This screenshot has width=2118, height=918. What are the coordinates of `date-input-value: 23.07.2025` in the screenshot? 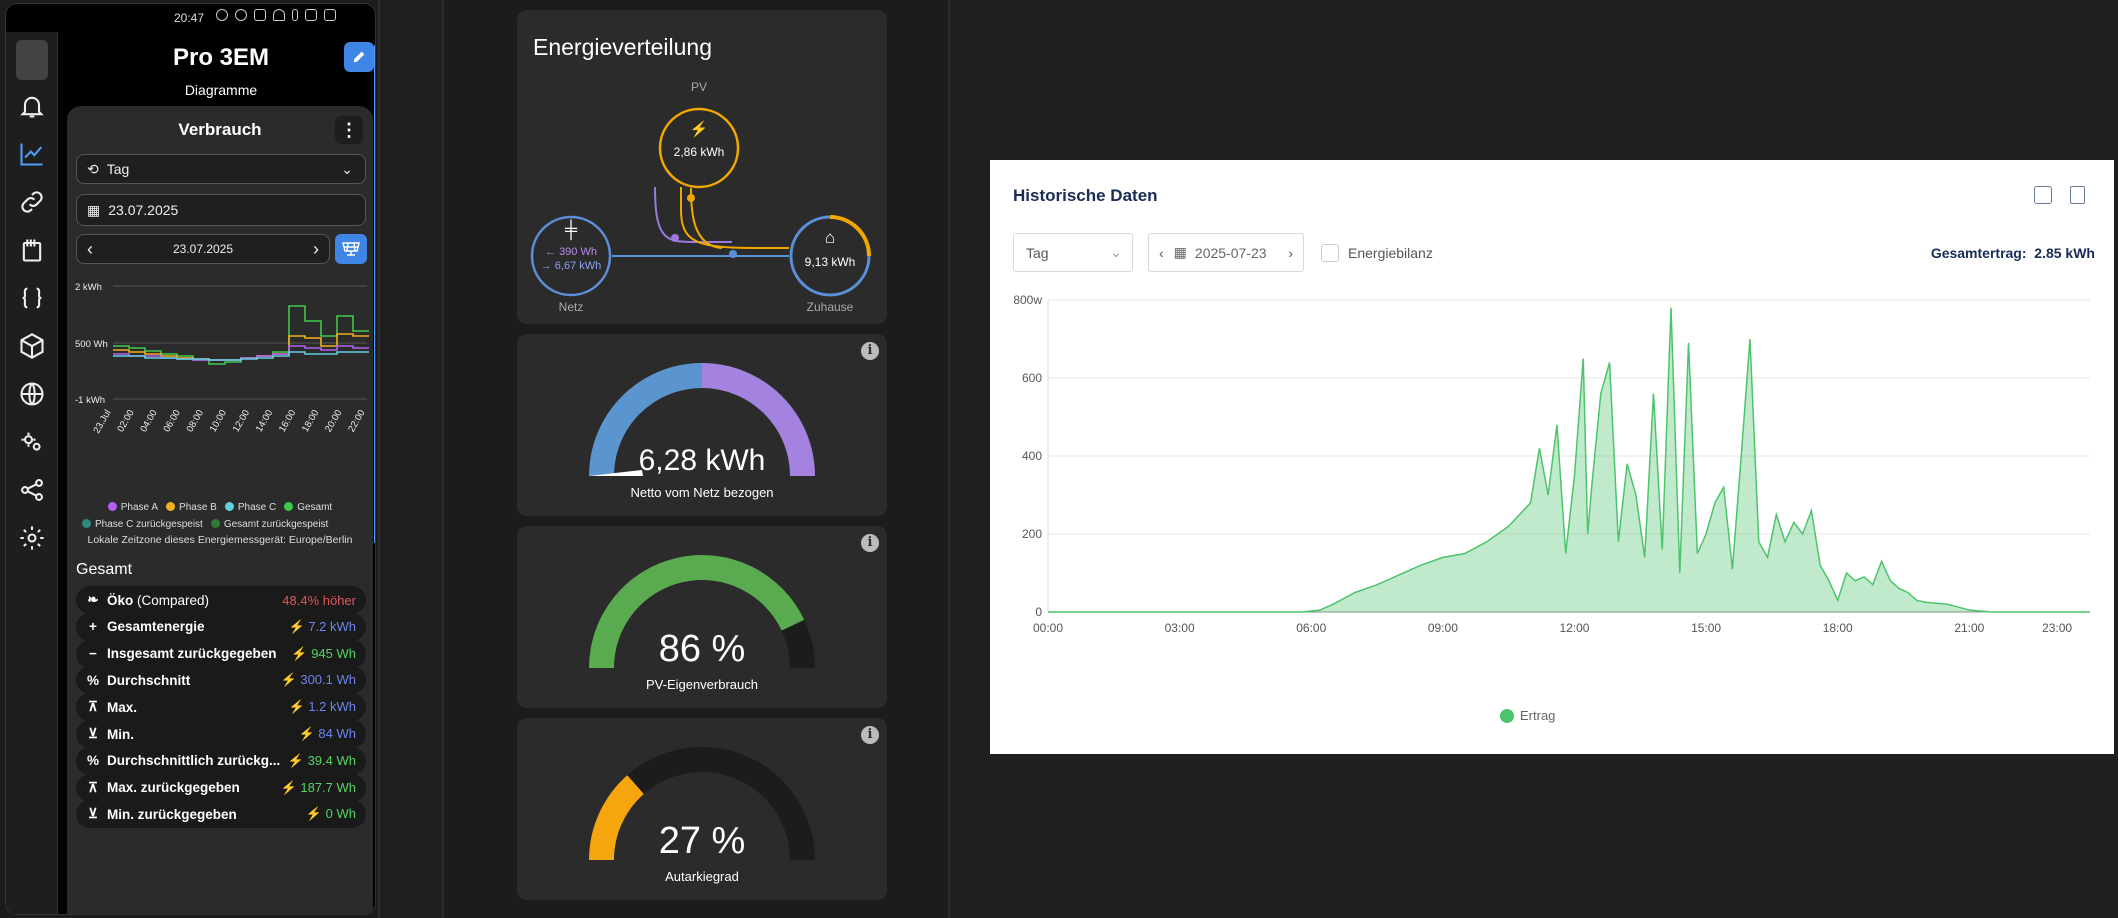 It's located at (143, 210).